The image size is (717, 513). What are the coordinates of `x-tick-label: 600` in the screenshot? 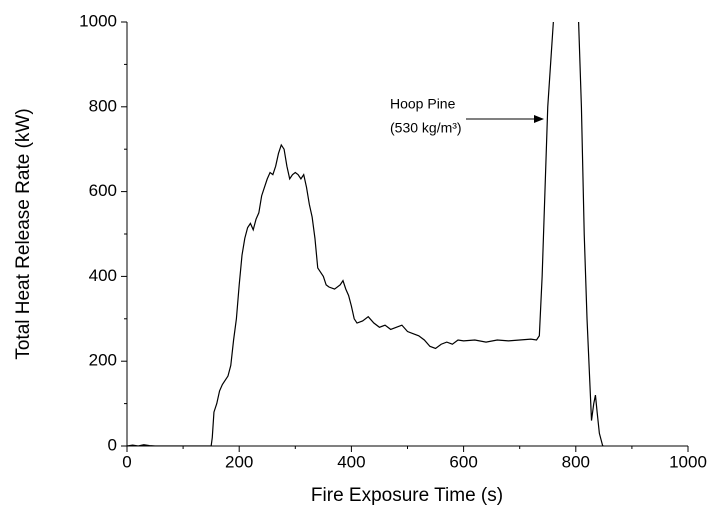 It's located at (463, 461).